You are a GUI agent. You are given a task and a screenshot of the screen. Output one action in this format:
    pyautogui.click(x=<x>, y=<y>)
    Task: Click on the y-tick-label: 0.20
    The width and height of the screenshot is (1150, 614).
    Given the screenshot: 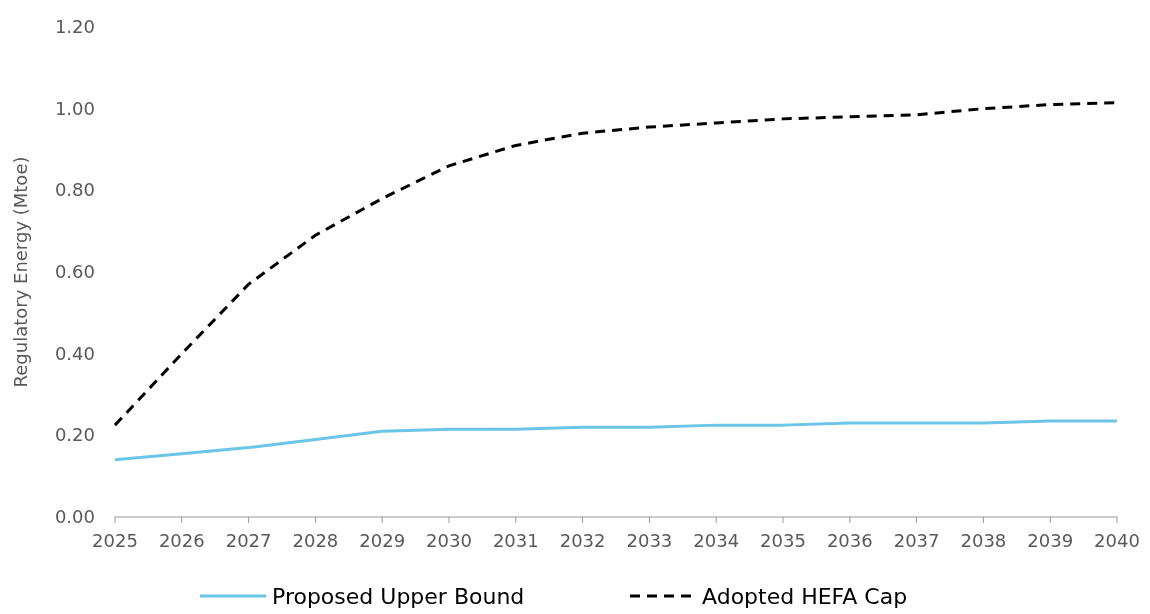 What is the action you would take?
    pyautogui.click(x=74, y=435)
    